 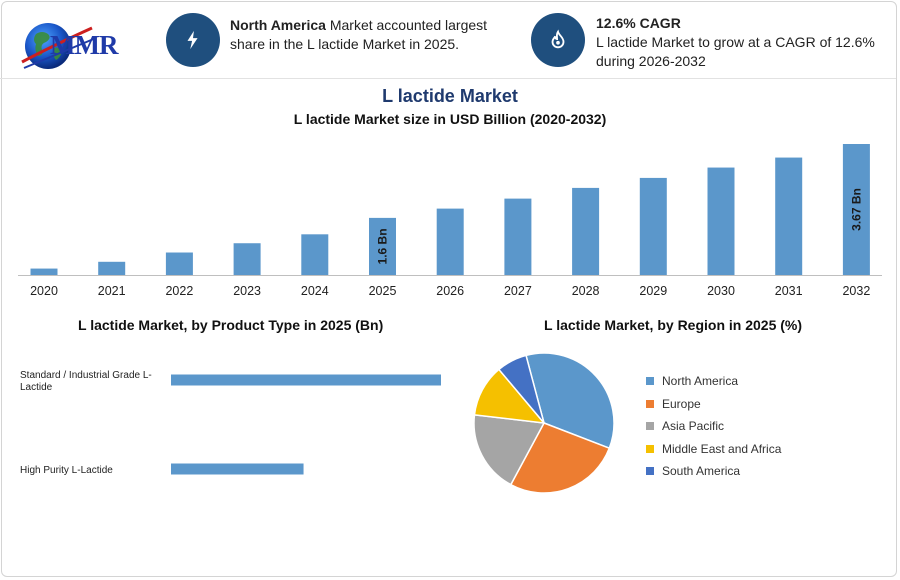 What do you see at coordinates (681, 403) in the screenshot?
I see `legend-label: Europe` at bounding box center [681, 403].